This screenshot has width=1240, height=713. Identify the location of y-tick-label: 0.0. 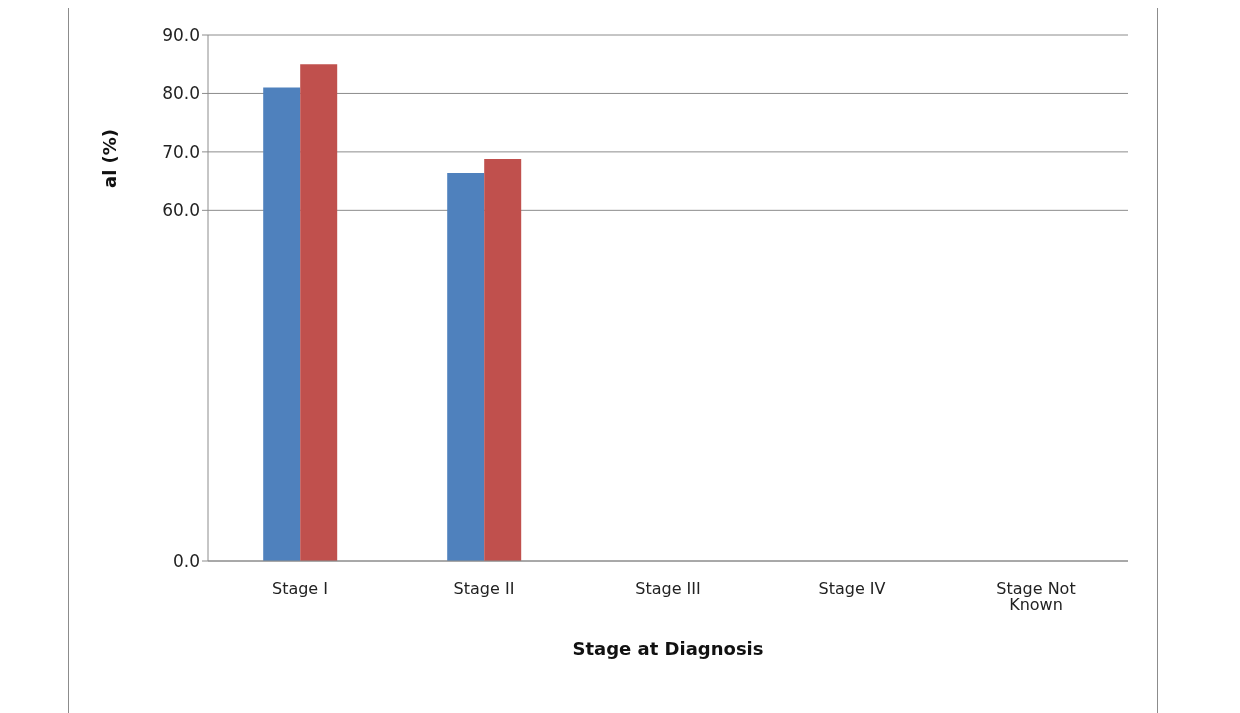
(186, 561).